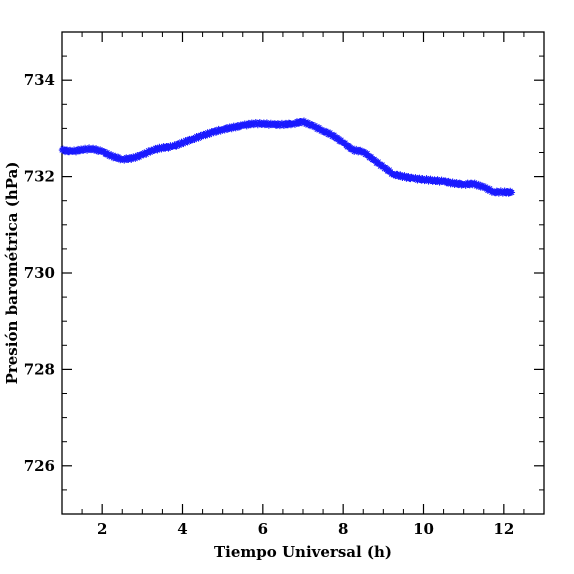 The height and width of the screenshot is (574, 574). What do you see at coordinates (39, 369) in the screenshot?
I see `y-tick-label: 728` at bounding box center [39, 369].